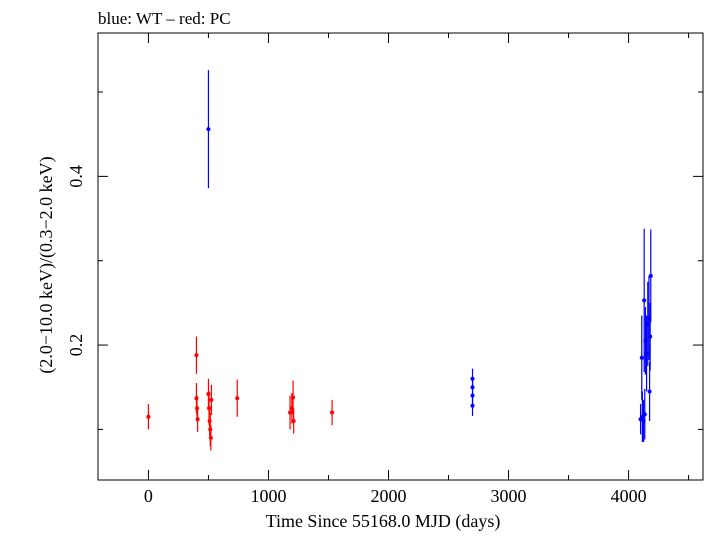 This screenshot has height=537, width=705. I want to click on y-tick-label: 0.4, so click(76, 176).